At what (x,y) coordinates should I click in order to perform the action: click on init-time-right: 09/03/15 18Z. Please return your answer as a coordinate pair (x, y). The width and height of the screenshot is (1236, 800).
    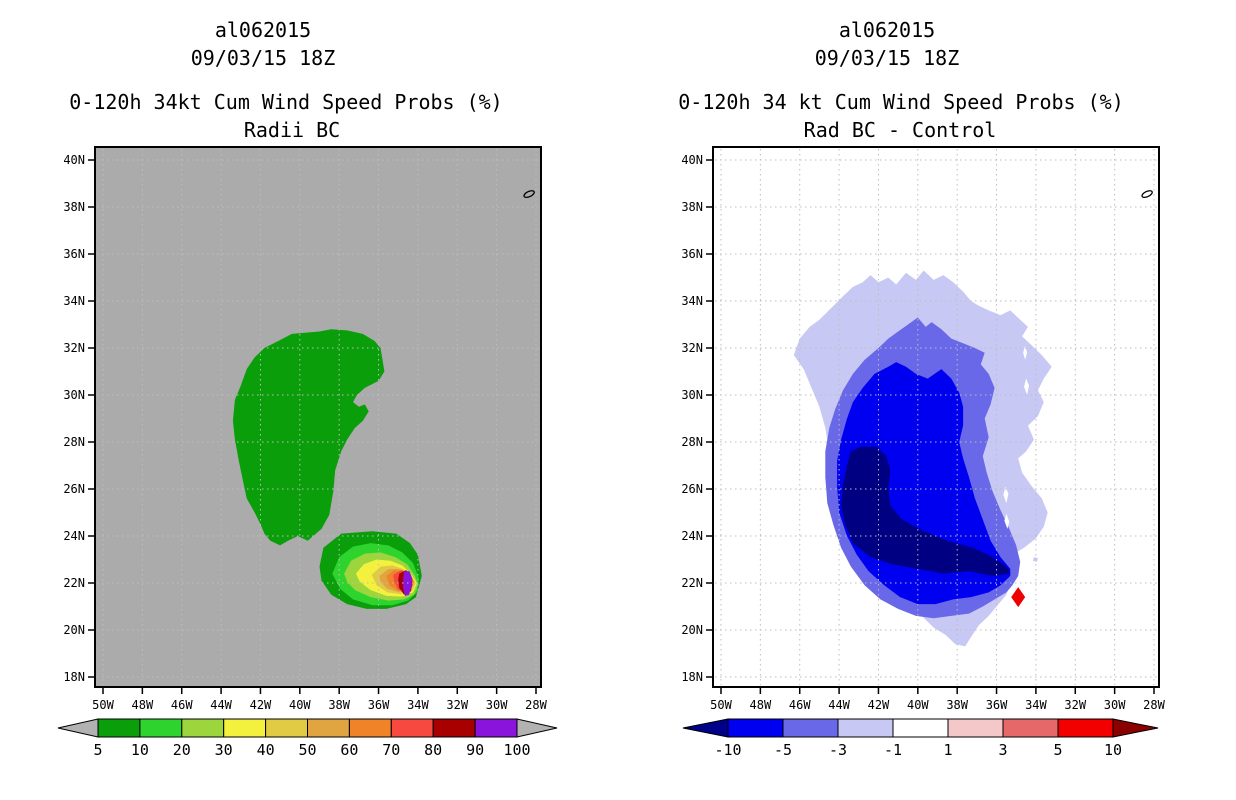
    Looking at the image, I should click on (887, 58).